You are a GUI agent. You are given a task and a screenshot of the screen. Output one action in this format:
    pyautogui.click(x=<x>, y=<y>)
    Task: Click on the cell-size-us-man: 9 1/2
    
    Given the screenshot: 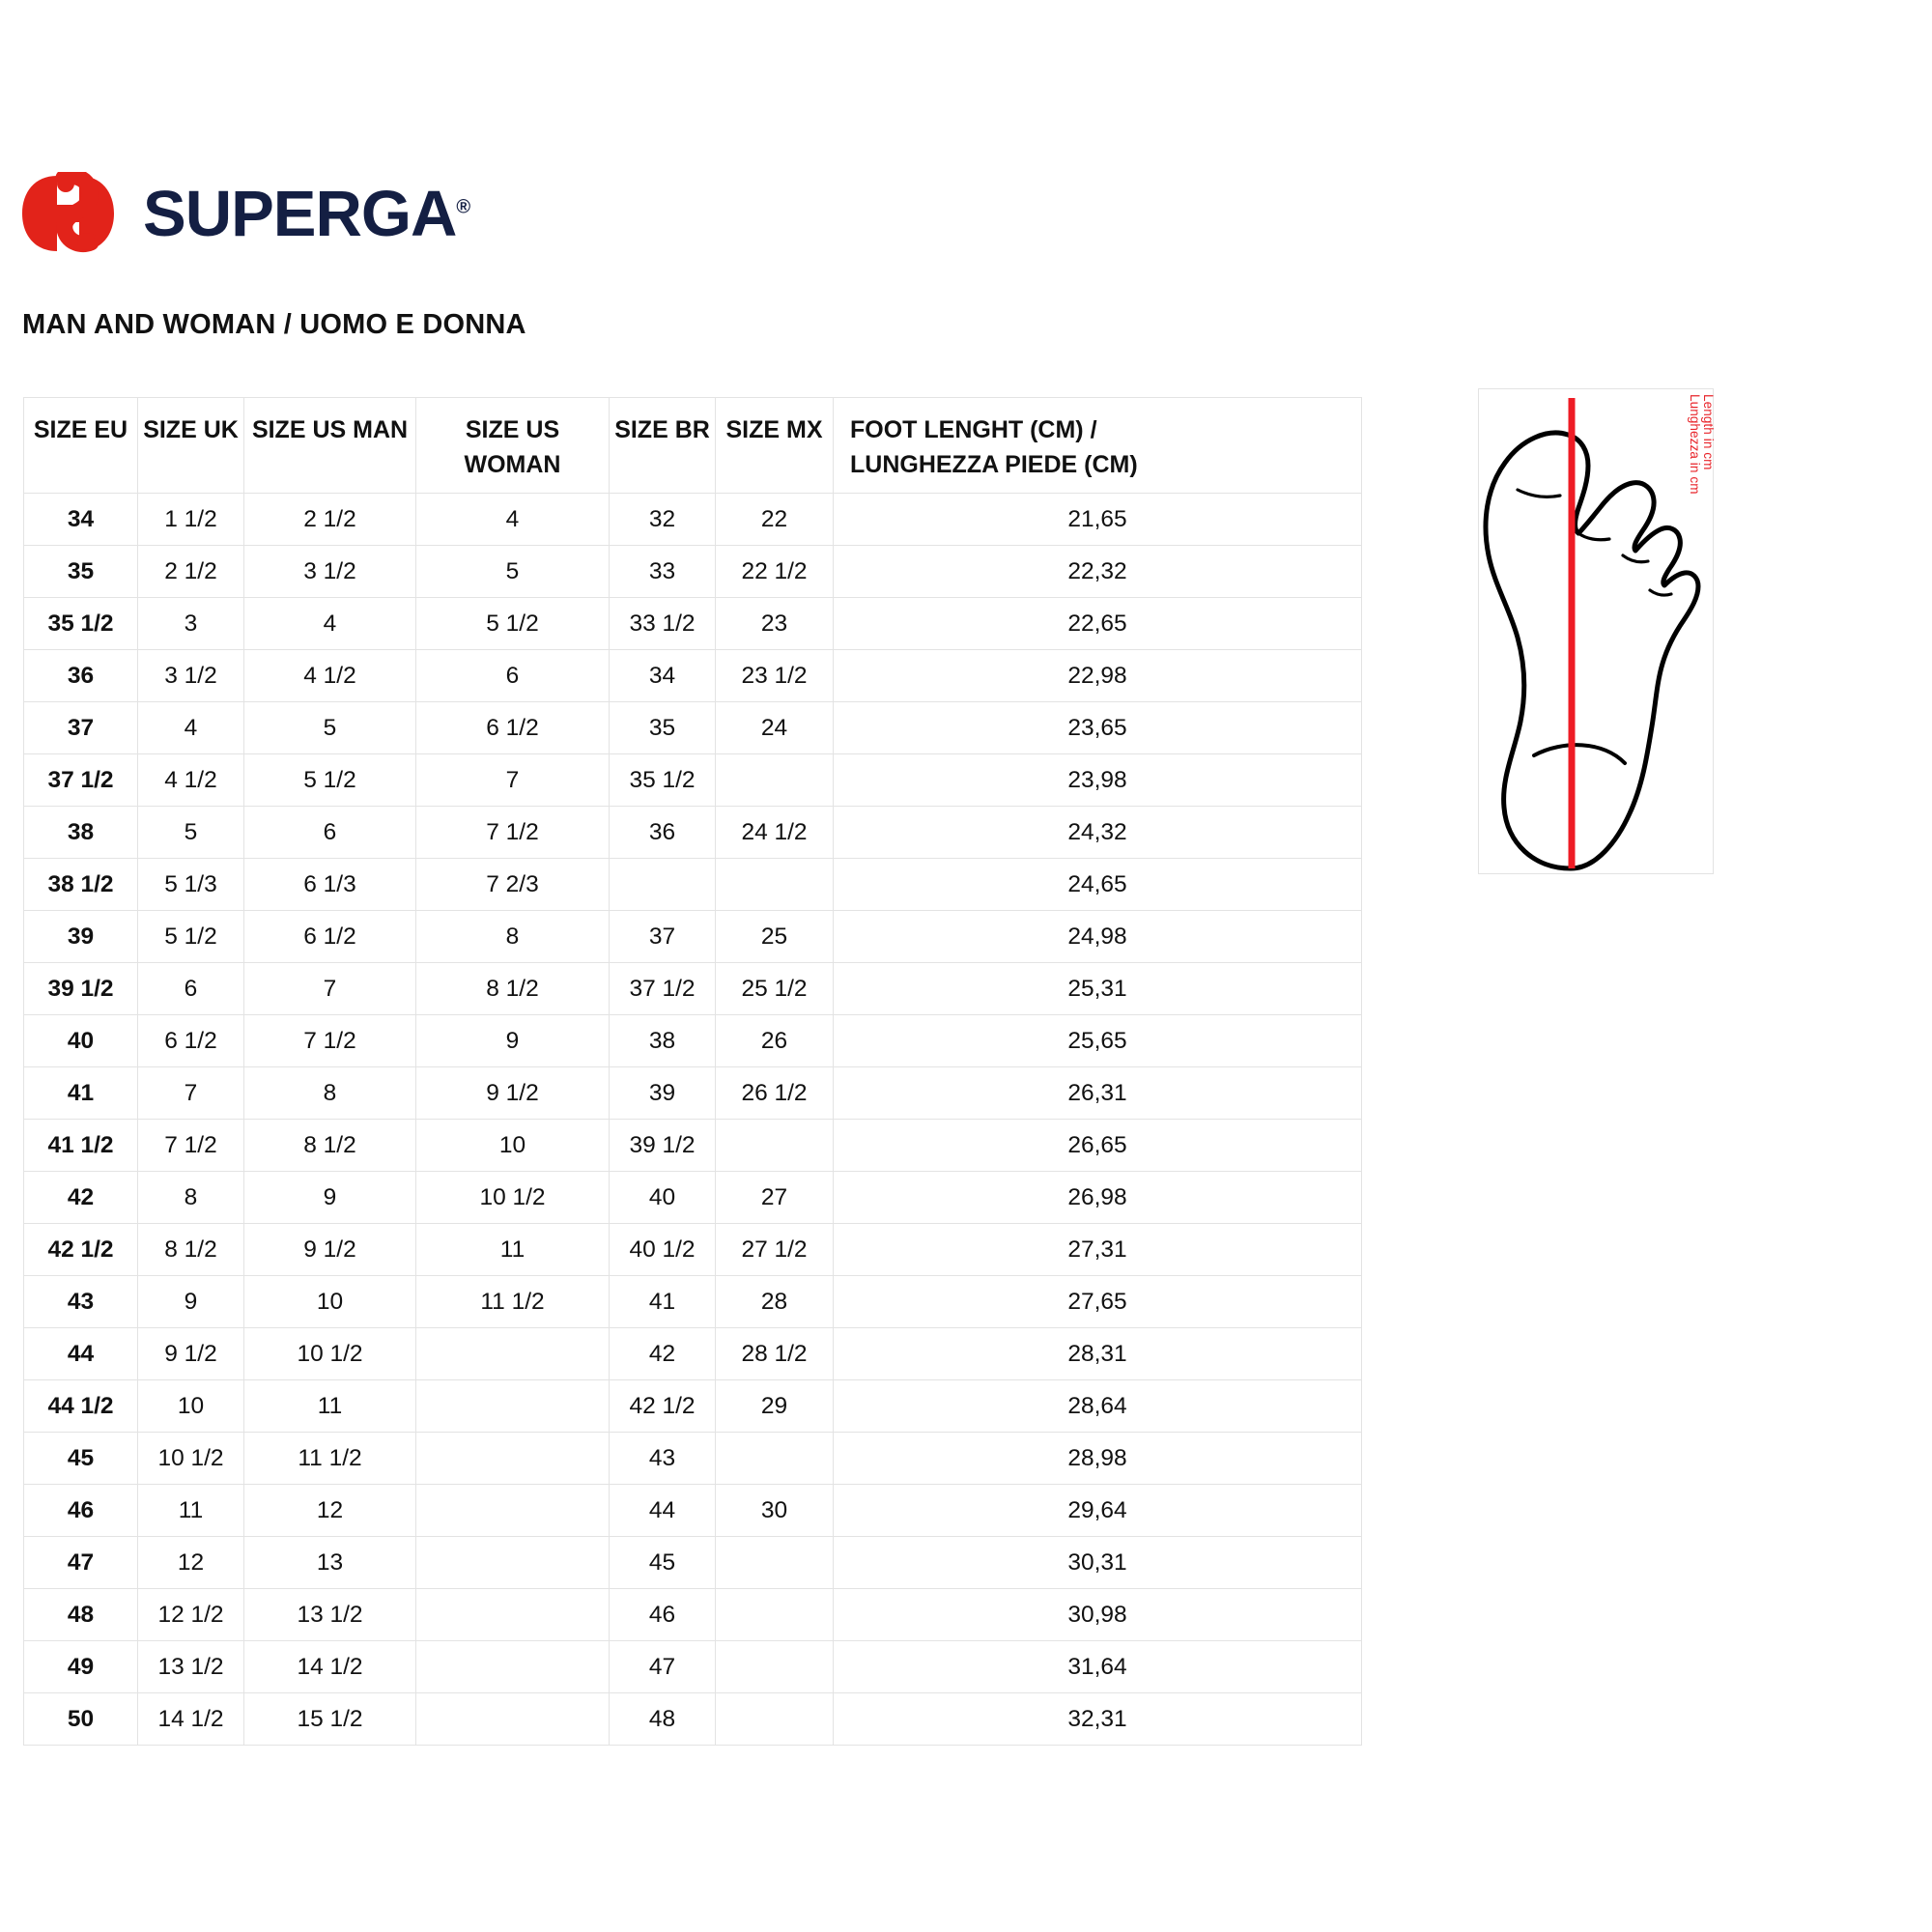 What is the action you would take?
    pyautogui.click(x=329, y=1249)
    